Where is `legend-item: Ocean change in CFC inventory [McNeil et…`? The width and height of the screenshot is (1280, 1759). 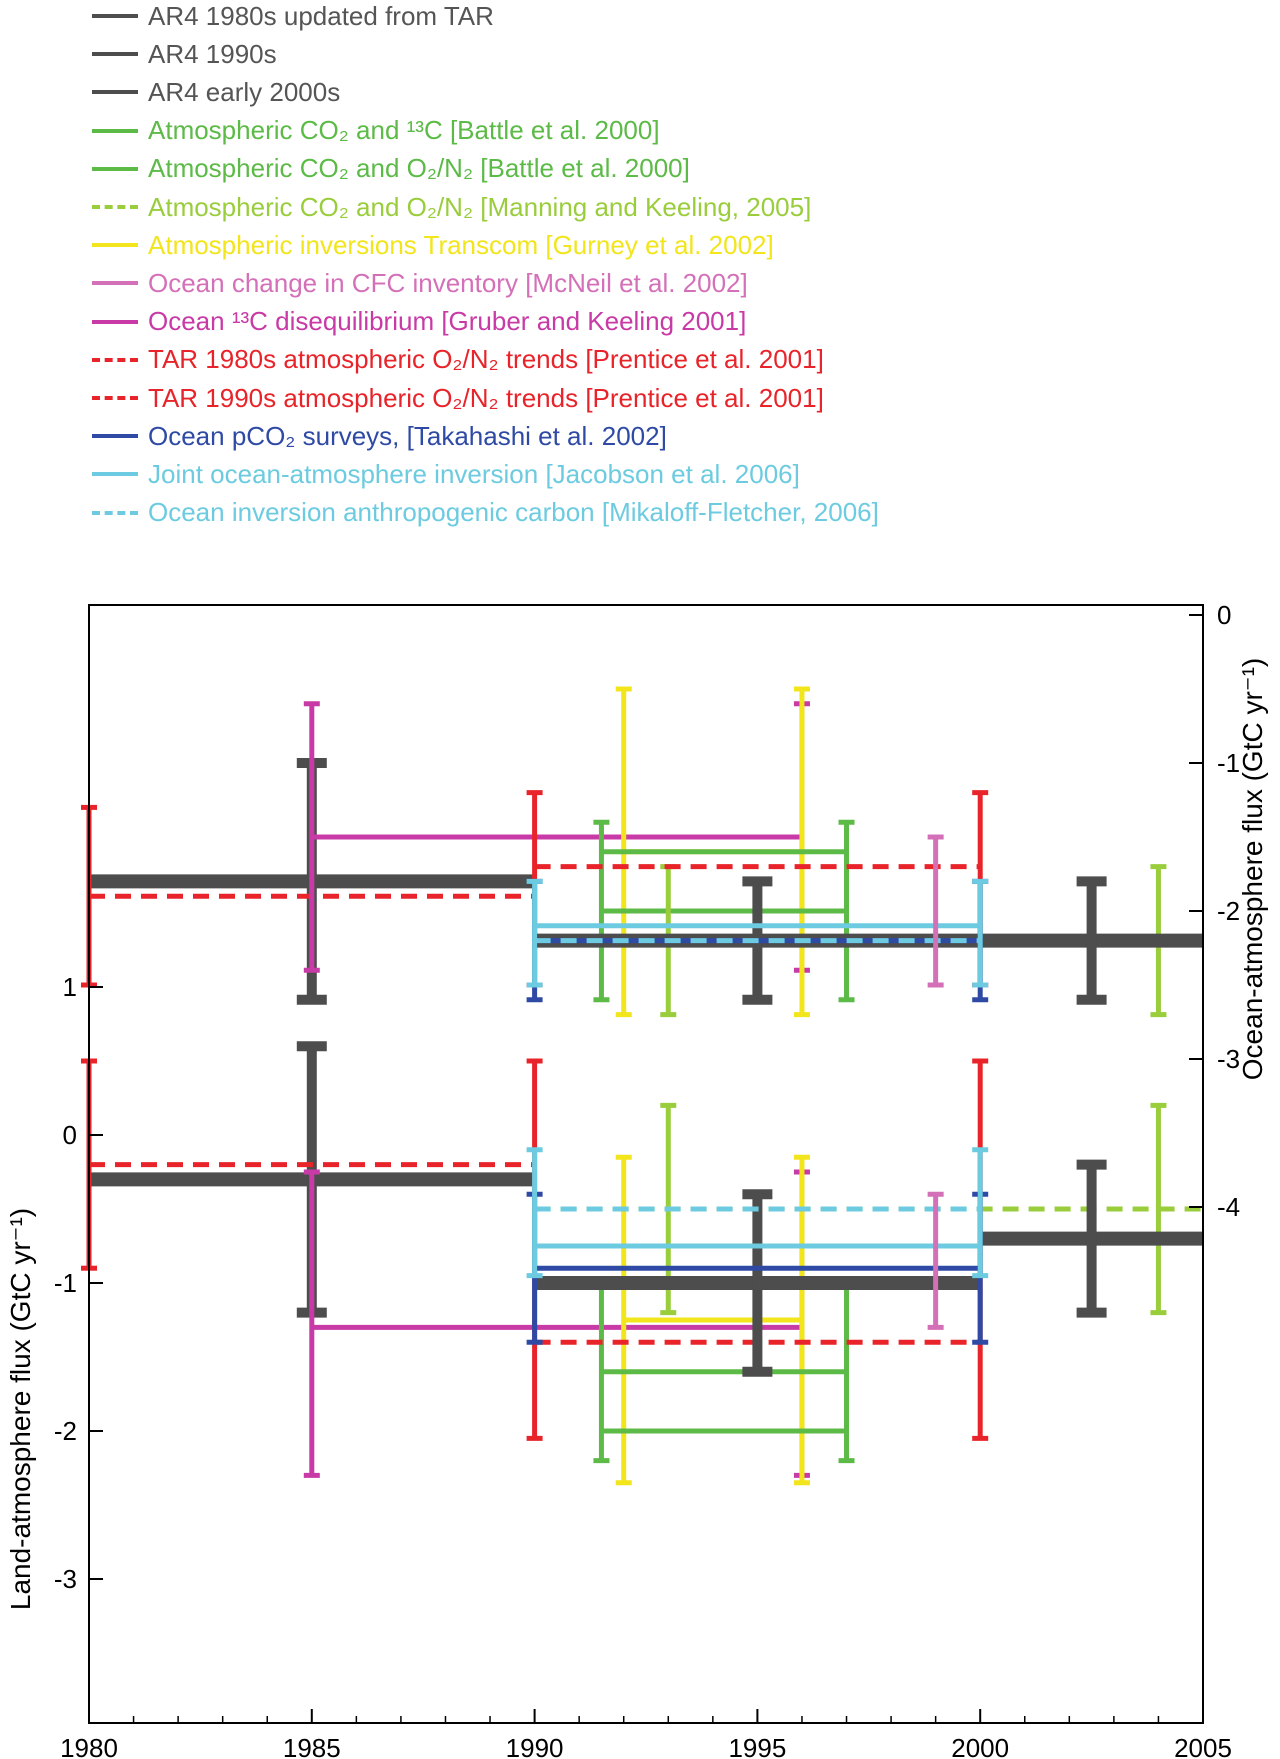
legend-item: Ocean change in CFC inventory [McNeil et… is located at coordinates (420, 283).